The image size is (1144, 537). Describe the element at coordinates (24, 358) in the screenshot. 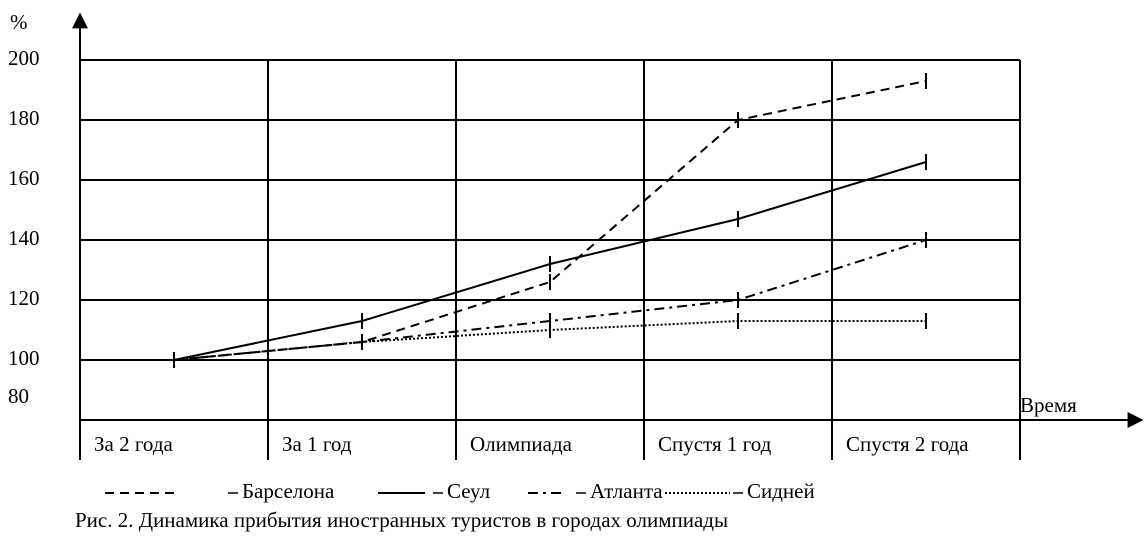

I see `y-tick-label: 100` at that location.